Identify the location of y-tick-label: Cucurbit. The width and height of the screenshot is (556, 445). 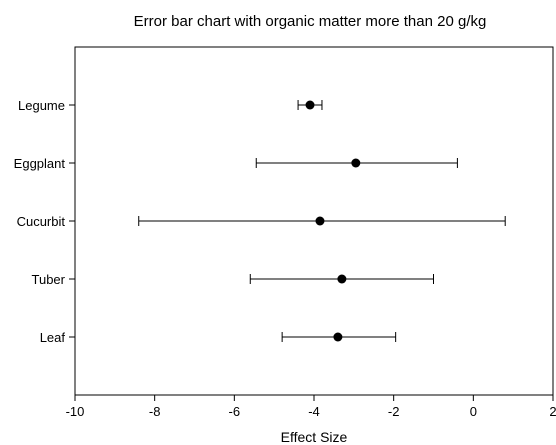
(41, 221).